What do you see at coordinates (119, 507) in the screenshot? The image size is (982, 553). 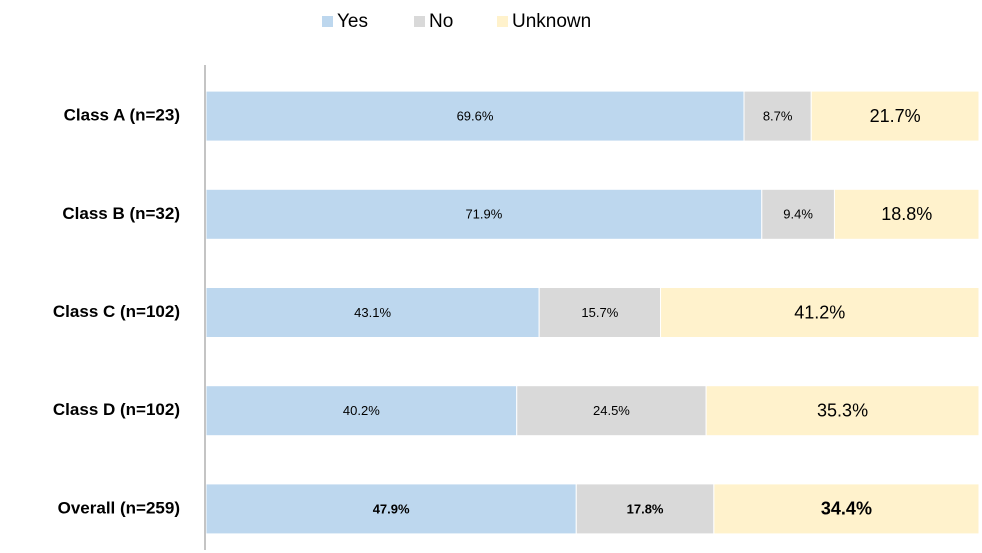 I see `category-label: Overall (n=259)` at bounding box center [119, 507].